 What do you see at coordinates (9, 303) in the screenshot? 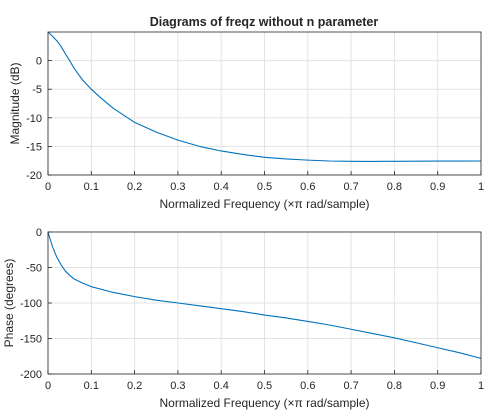
I see `y-axis-label: Phase (degrees)` at bounding box center [9, 303].